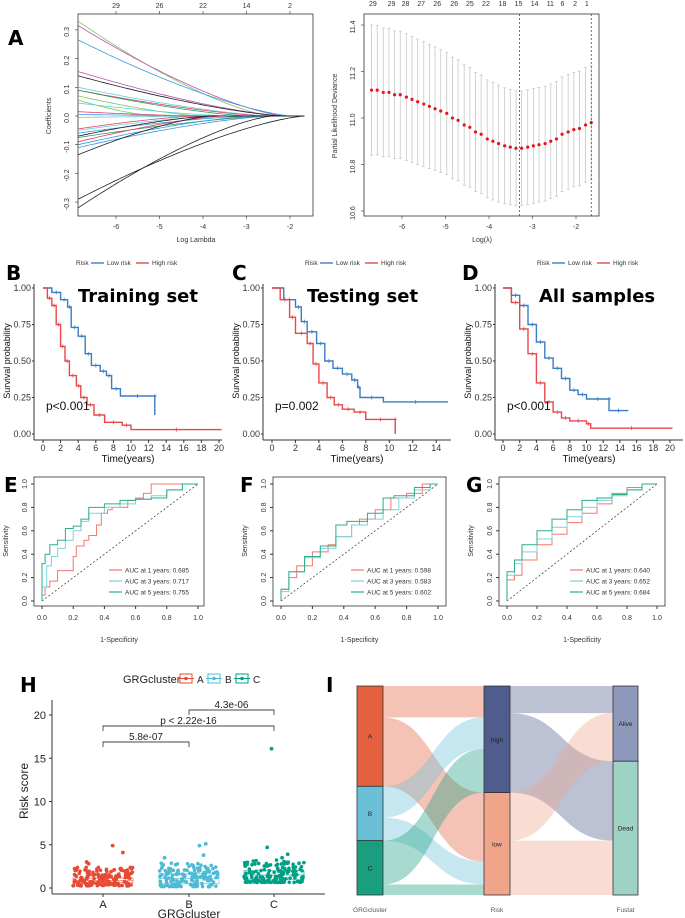 This screenshot has width=685, height=918. What do you see at coordinates (191, 78) in the screenshot?
I see `coefficient-path` at bounding box center [191, 78].